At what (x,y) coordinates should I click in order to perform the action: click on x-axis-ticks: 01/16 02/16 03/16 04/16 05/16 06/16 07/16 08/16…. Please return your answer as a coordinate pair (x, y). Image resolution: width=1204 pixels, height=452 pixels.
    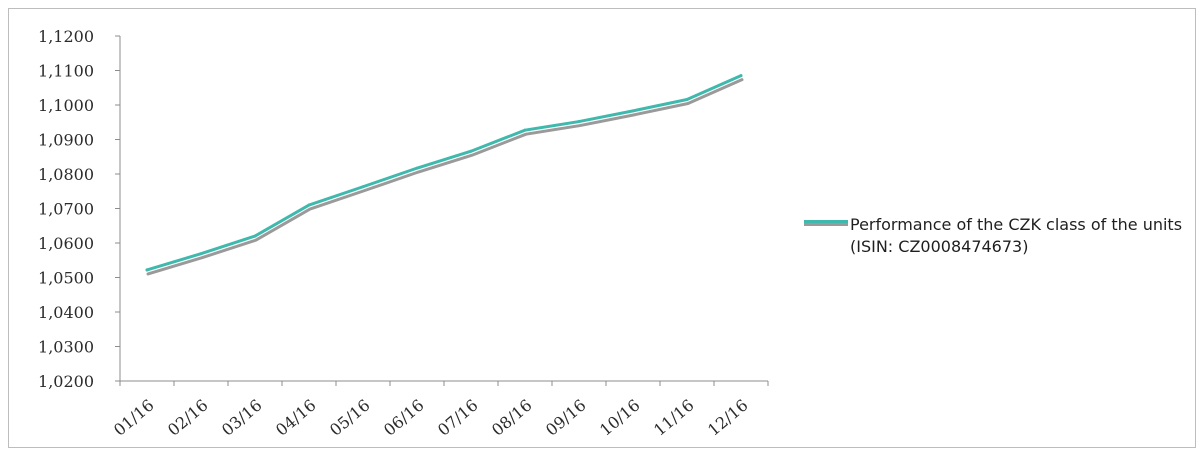
    Looking at the image, I should click on (439, 410).